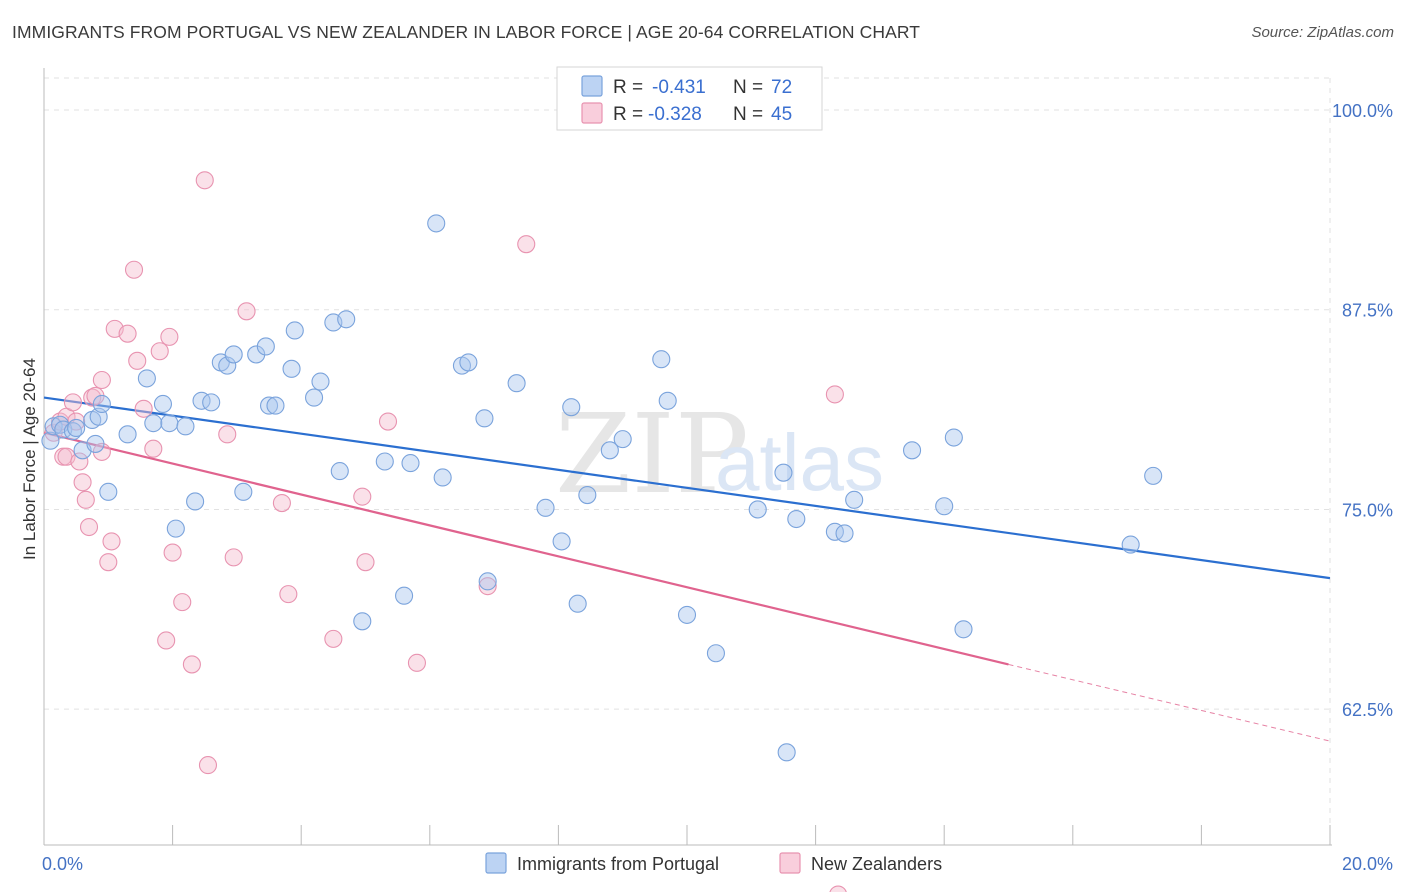 This screenshot has width=1406, height=892. I want to click on legend-swatch-blue, so click(592, 86).